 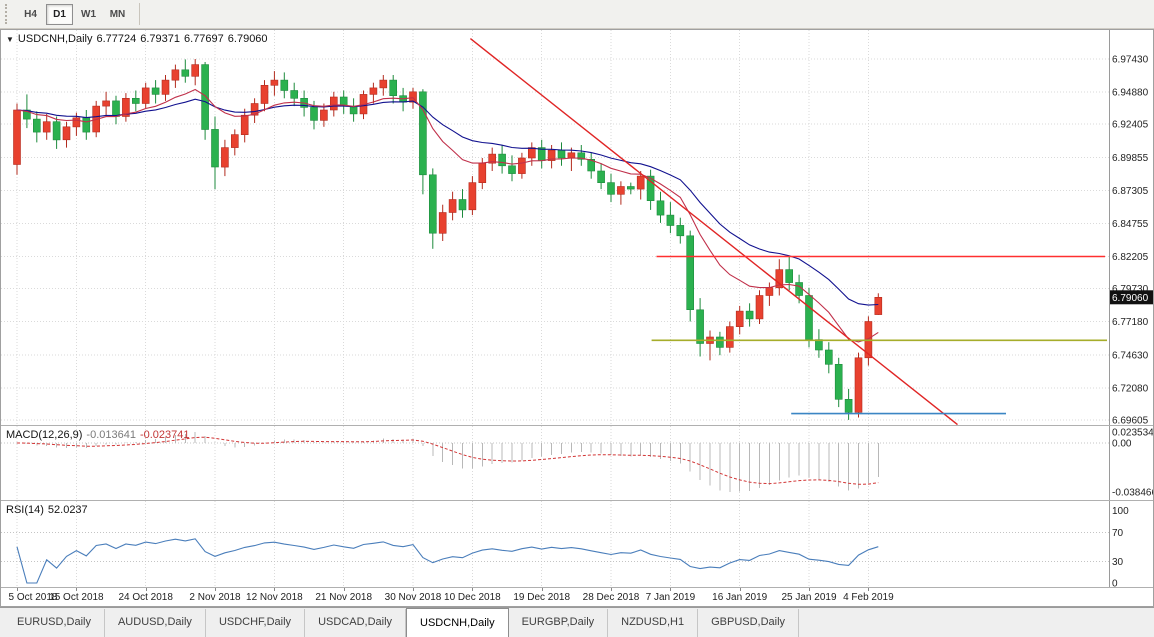 I want to click on svg-text: 6.79730, so click(x=1130, y=289).